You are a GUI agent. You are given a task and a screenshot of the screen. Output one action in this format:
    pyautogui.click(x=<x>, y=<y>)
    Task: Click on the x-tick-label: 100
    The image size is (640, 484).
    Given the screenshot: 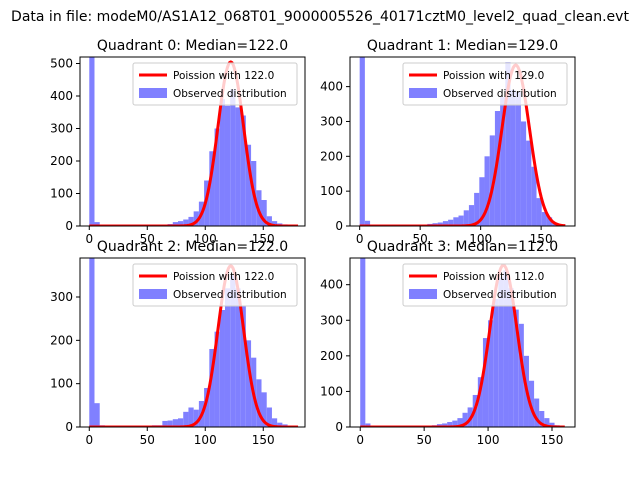 What is the action you would take?
    pyautogui.click(x=205, y=239)
    